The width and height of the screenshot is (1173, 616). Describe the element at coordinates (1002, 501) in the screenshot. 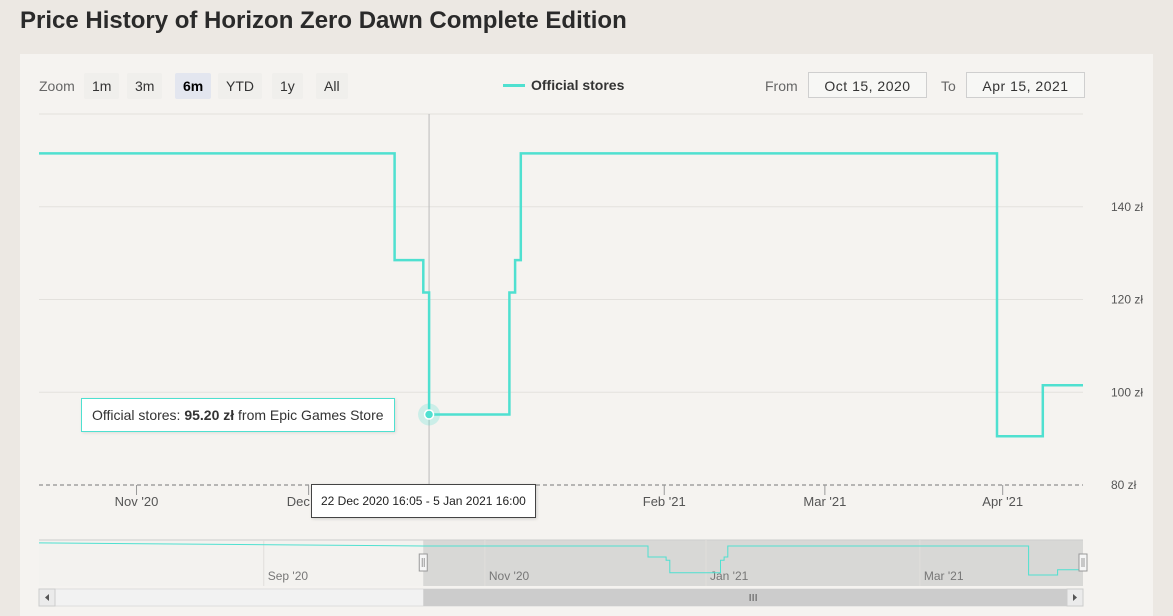

I see `x-tick-label: Apr '21` at that location.